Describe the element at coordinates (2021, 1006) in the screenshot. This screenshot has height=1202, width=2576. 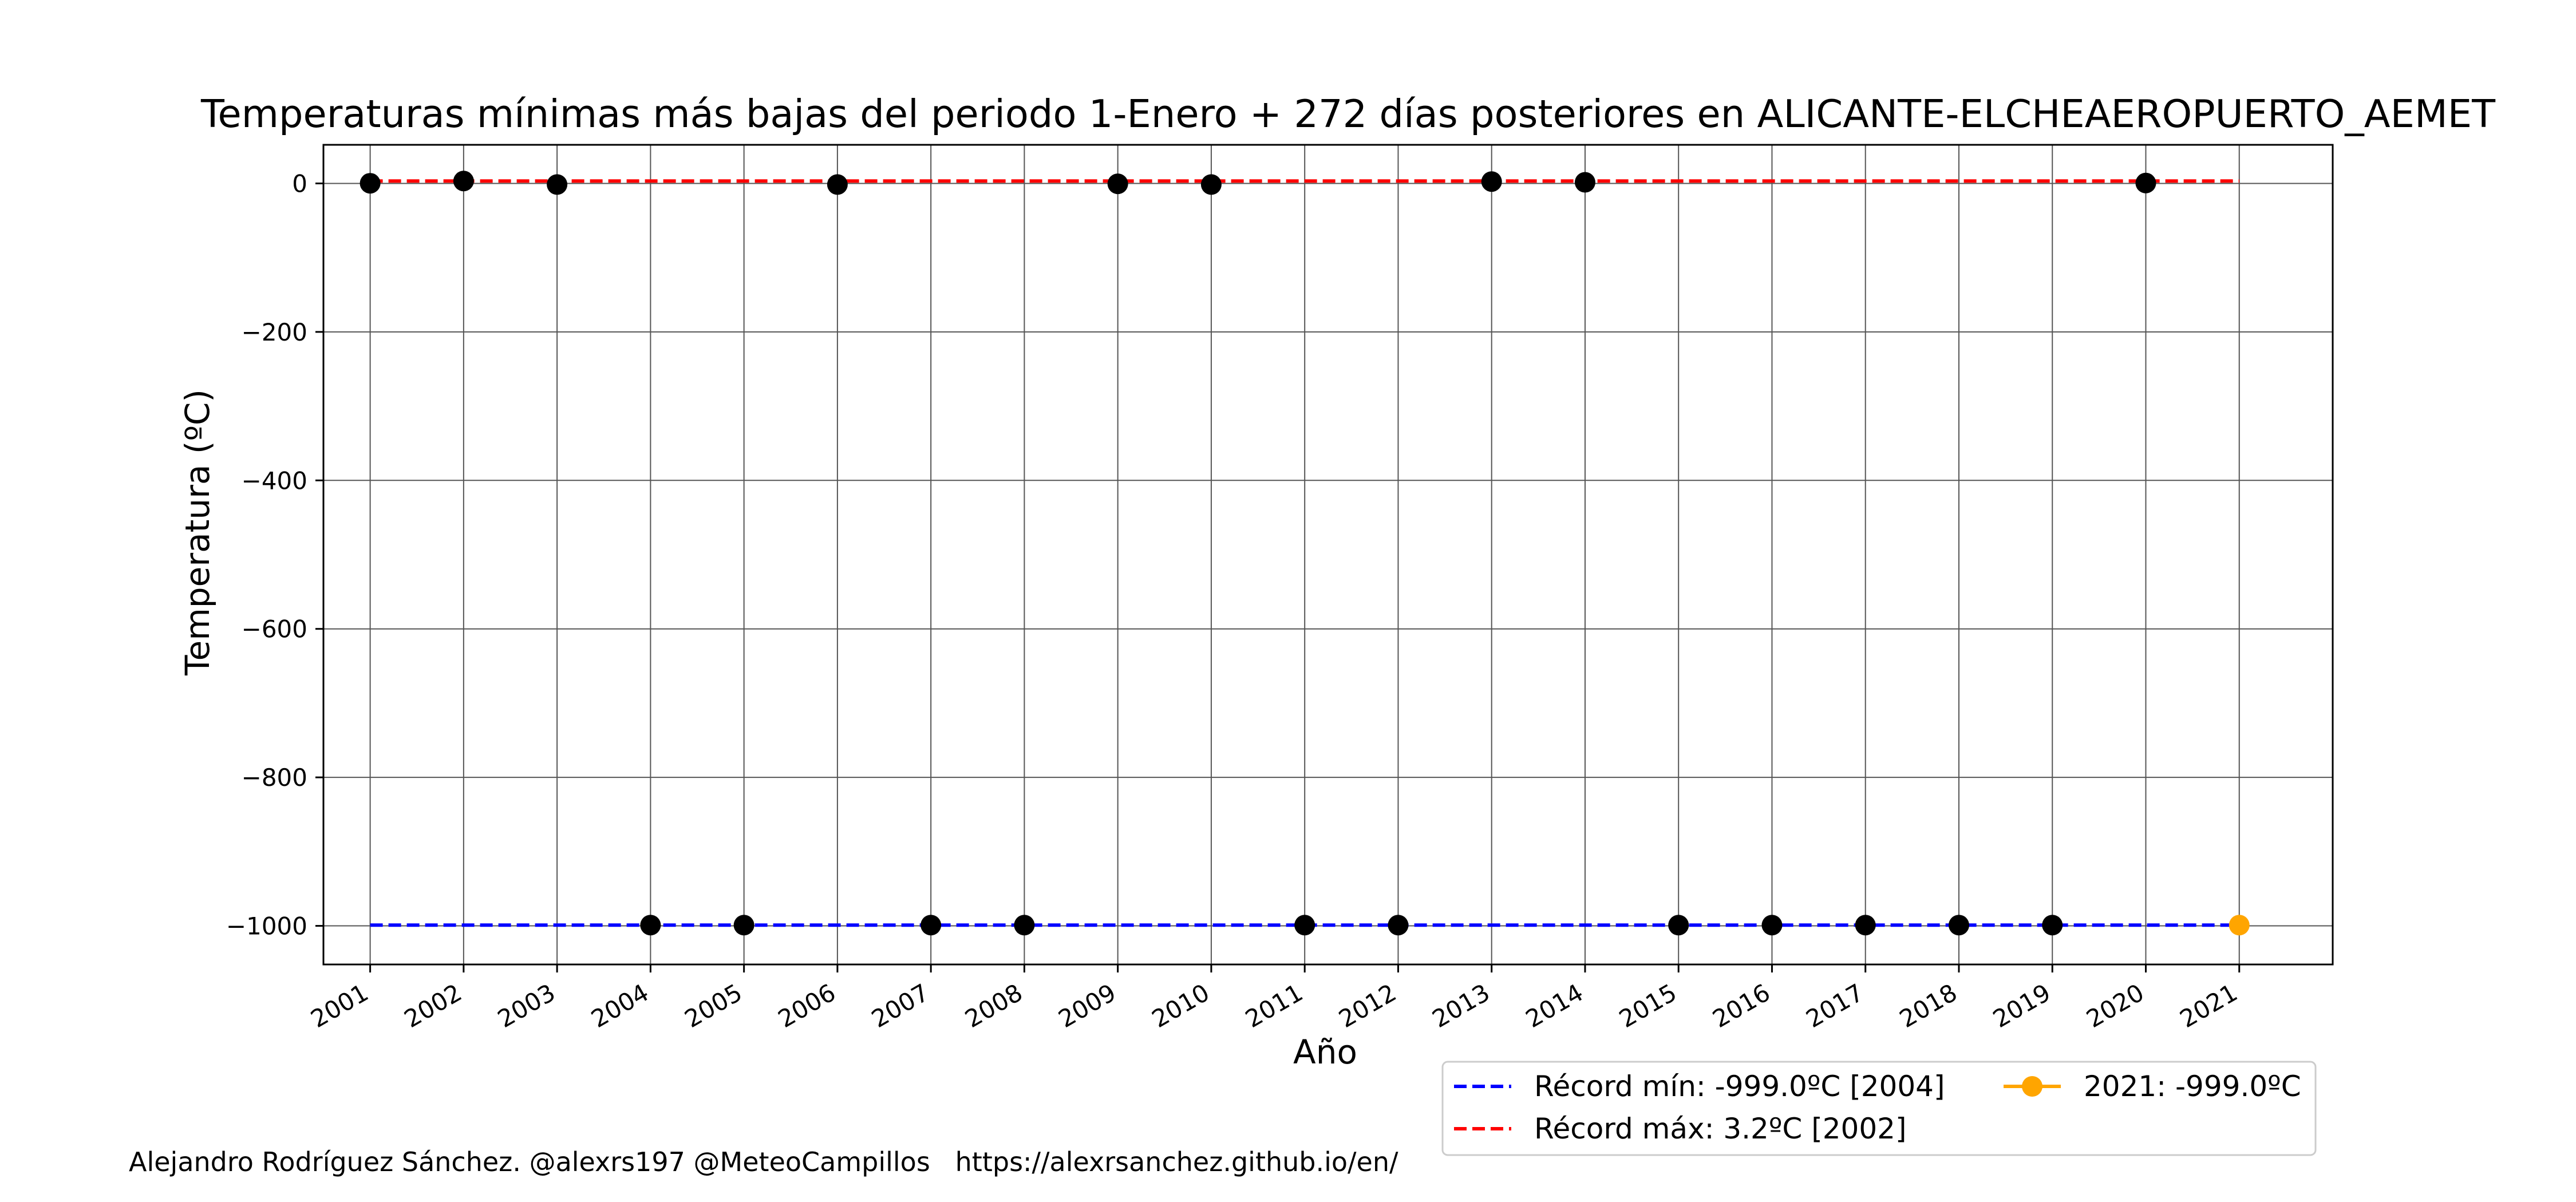
I see `x-tick-label: 2019` at that location.